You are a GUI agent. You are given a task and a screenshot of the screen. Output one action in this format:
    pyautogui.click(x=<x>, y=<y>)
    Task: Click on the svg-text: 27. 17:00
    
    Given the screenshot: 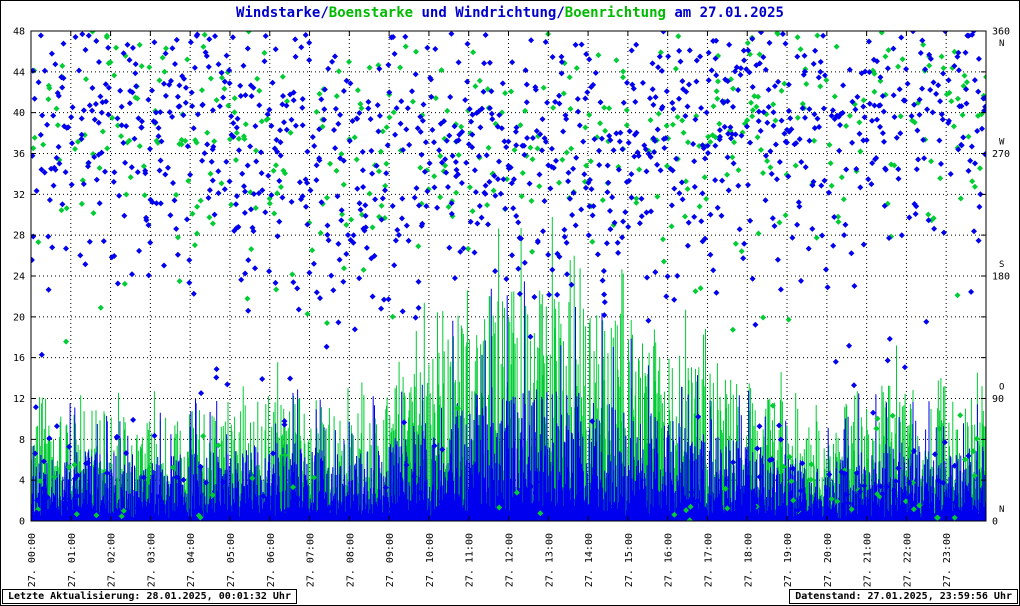 What is the action you would take?
    pyautogui.click(x=708, y=560)
    